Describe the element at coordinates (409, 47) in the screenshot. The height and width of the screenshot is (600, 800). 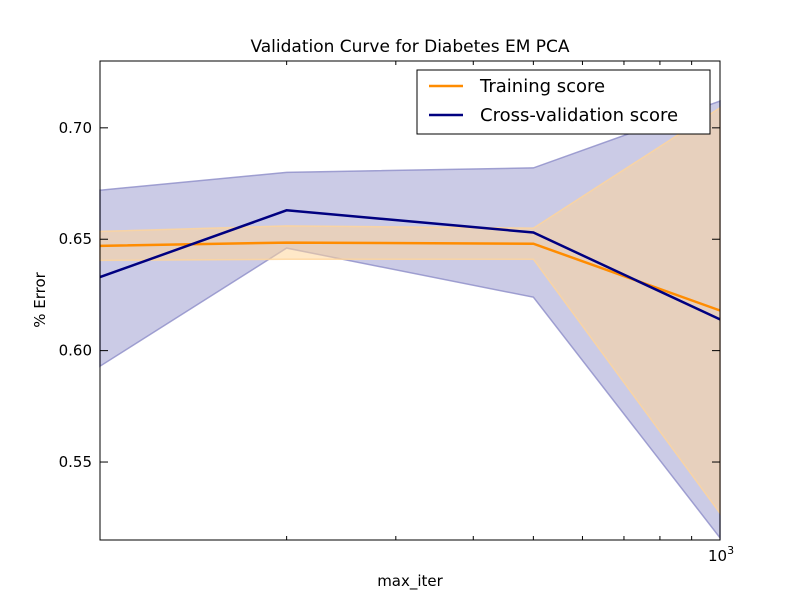
I see `chart-title: Validation Curve for Diabetes EM PCA` at that location.